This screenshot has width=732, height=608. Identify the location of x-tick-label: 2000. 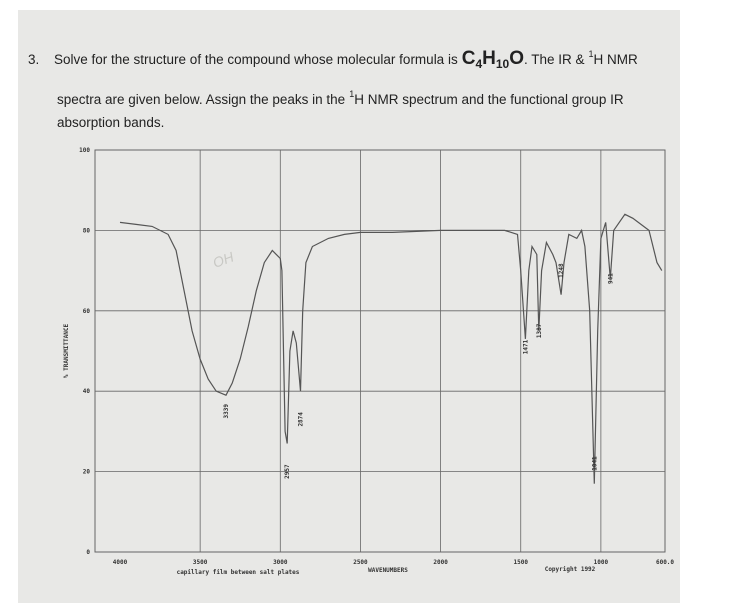
(440, 562).